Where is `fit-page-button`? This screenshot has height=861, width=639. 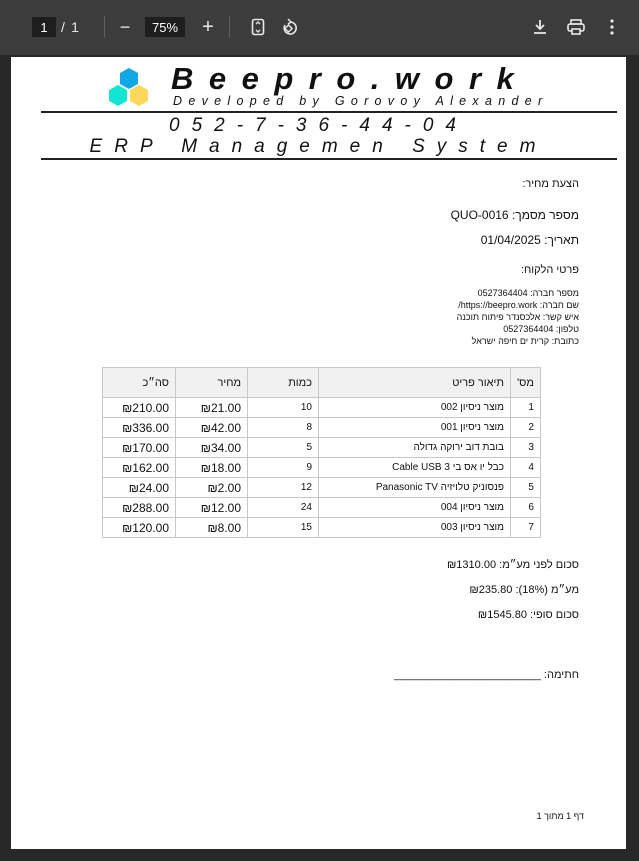
fit-page-button is located at coordinates (258, 27).